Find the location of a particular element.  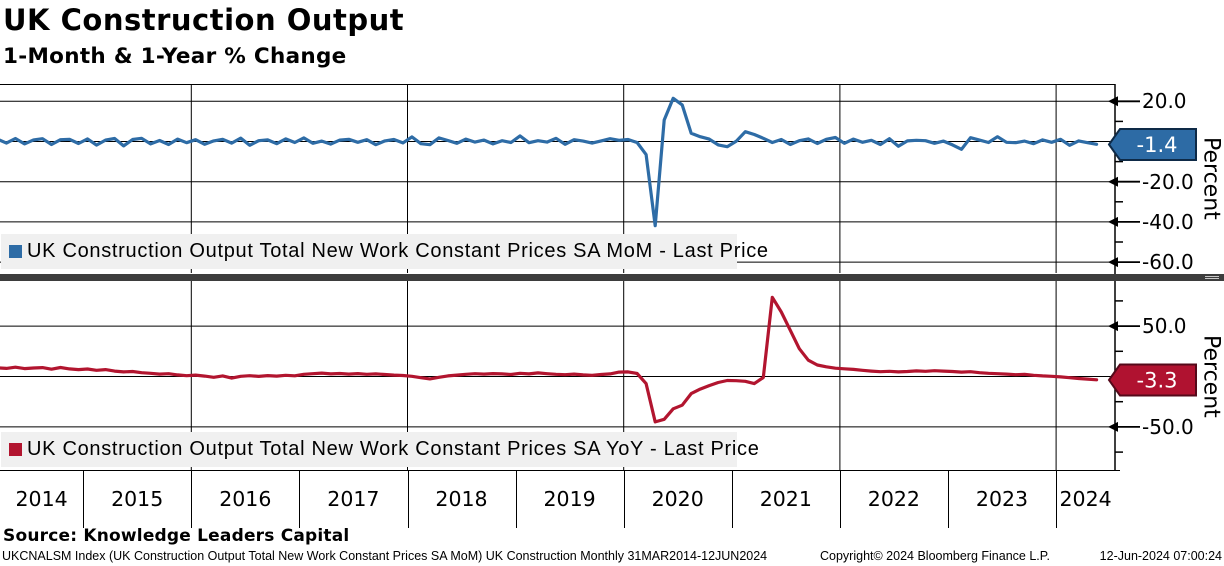

yoy-last-price-badge: -3.3 is located at coordinates (1152, 380).